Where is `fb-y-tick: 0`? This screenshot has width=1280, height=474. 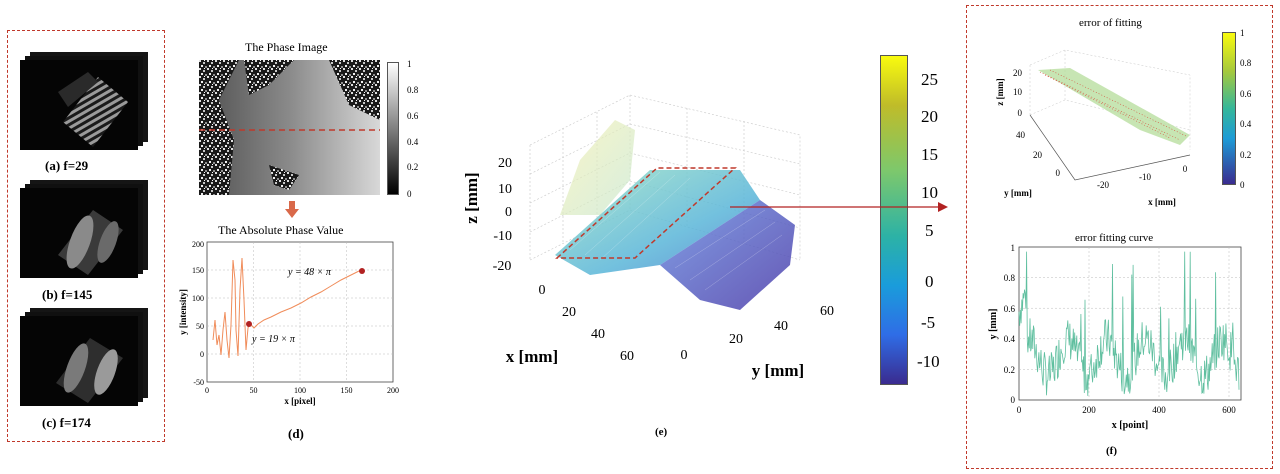 fb-y-tick: 0 is located at coordinates (1013, 400).